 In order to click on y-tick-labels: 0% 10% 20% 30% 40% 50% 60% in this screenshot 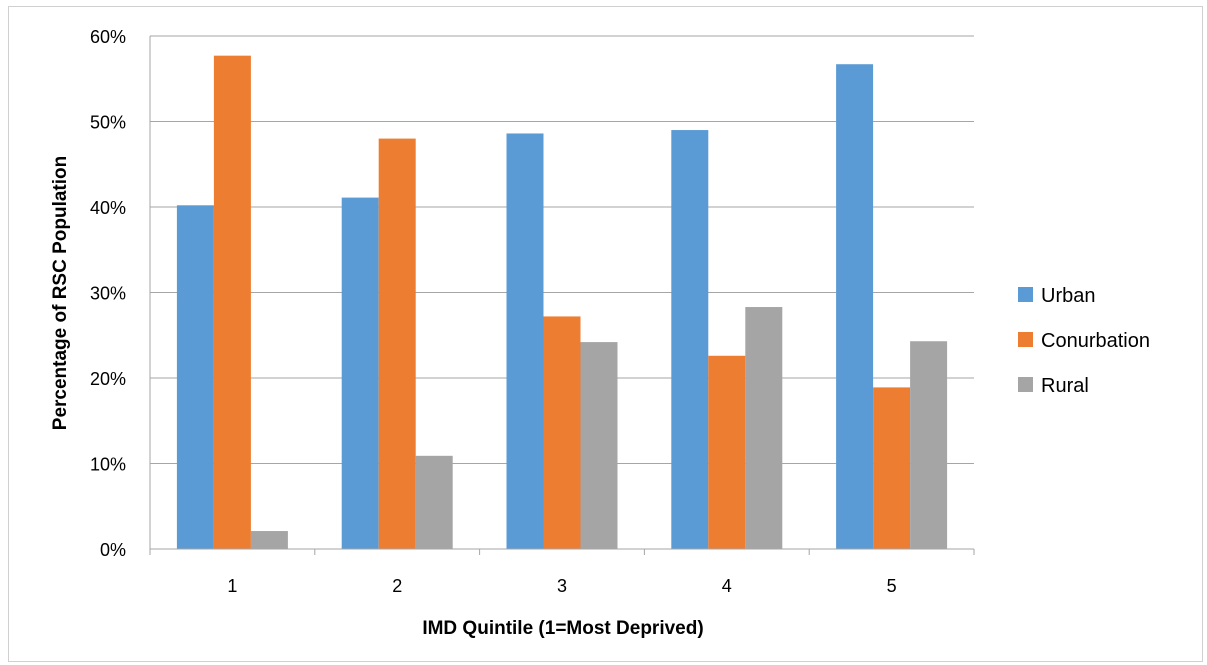, I will do `click(108, 293)`.